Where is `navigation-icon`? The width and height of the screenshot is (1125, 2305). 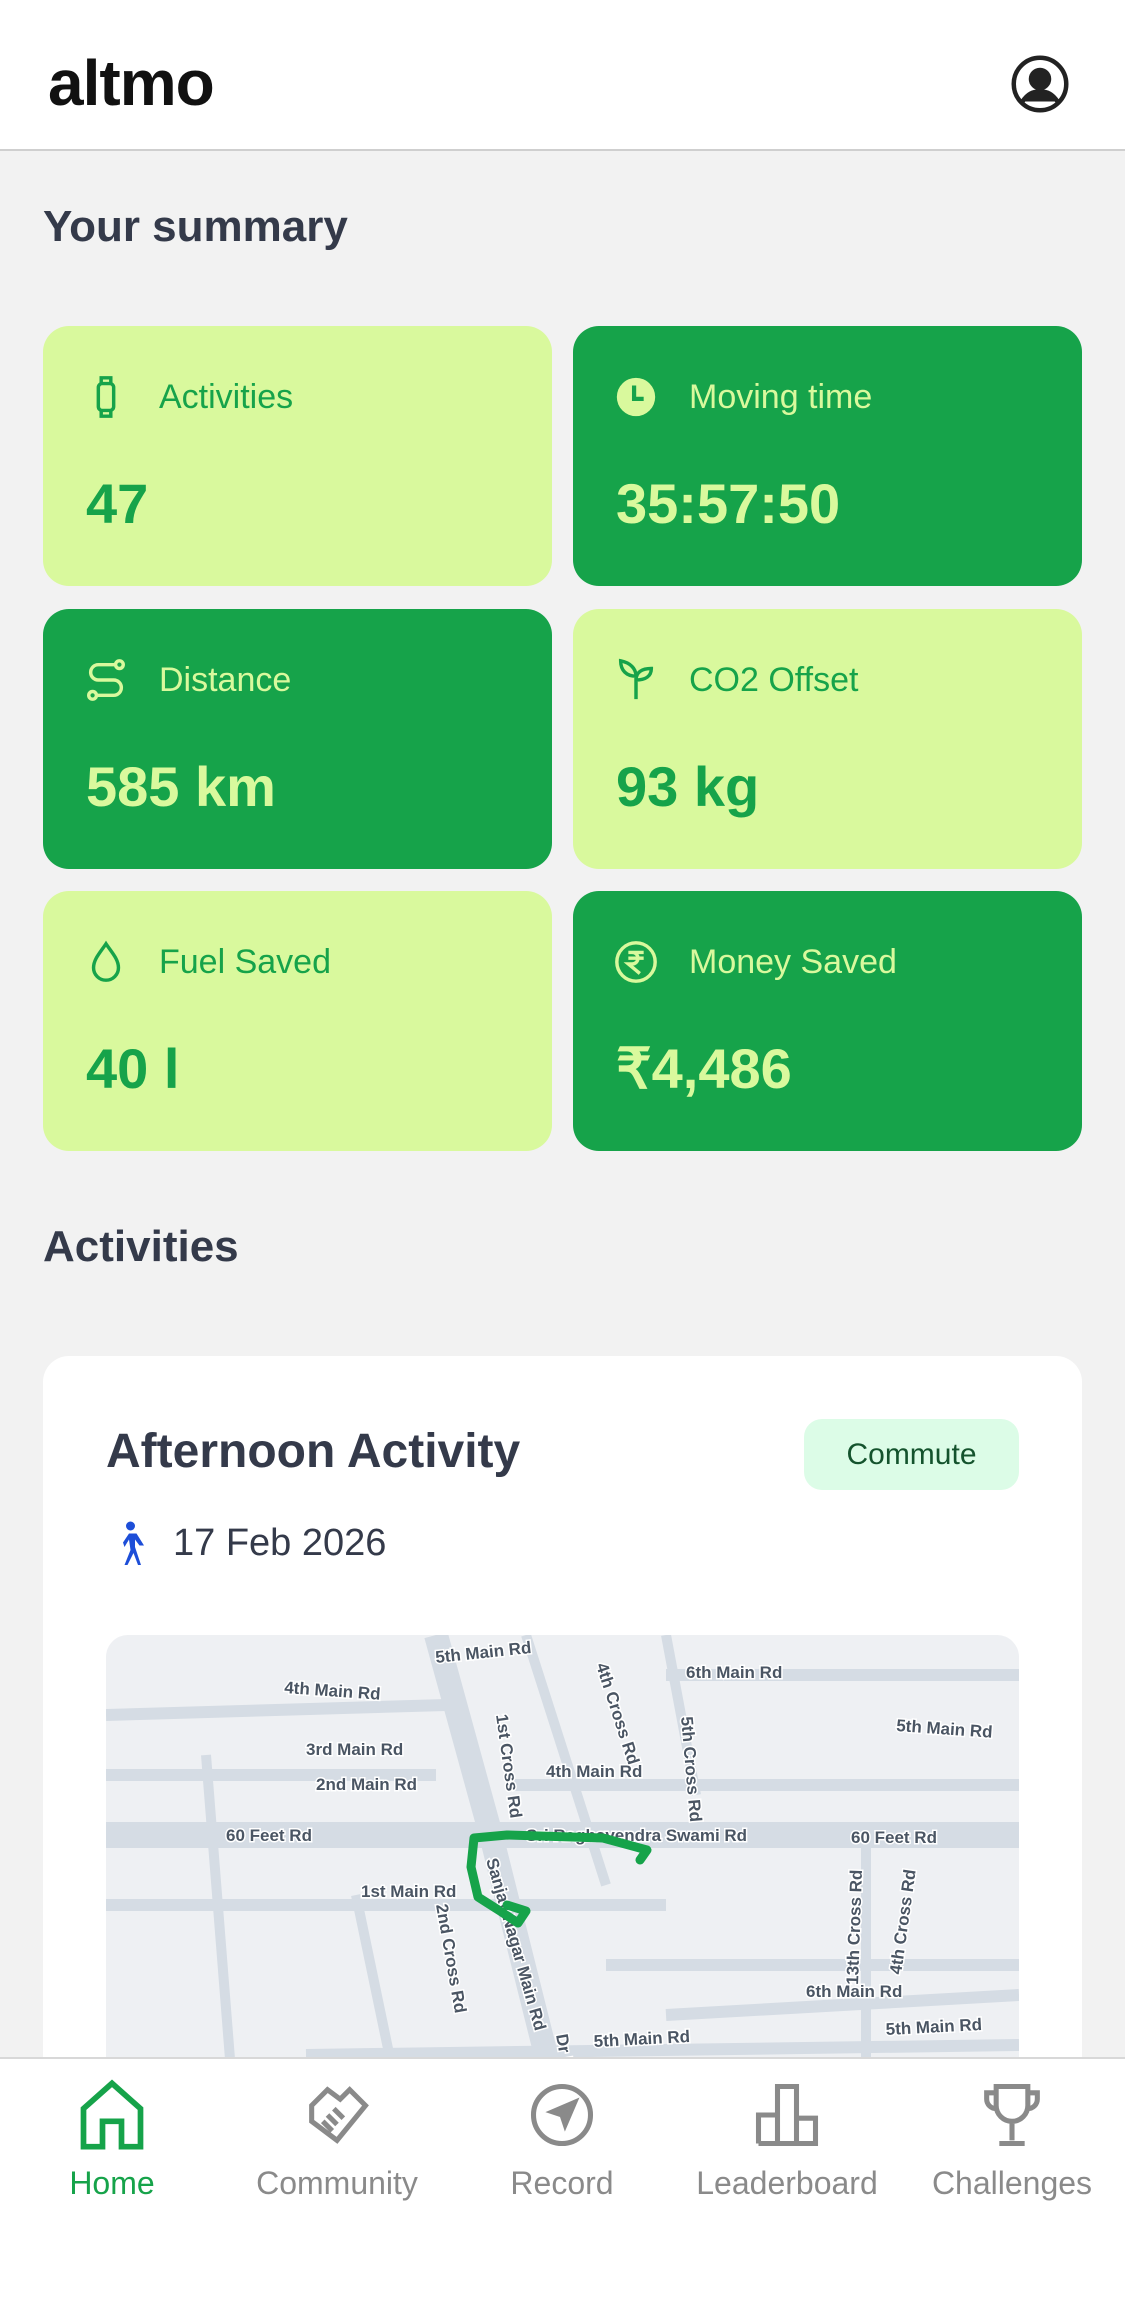
navigation-icon is located at coordinates (562, 2115).